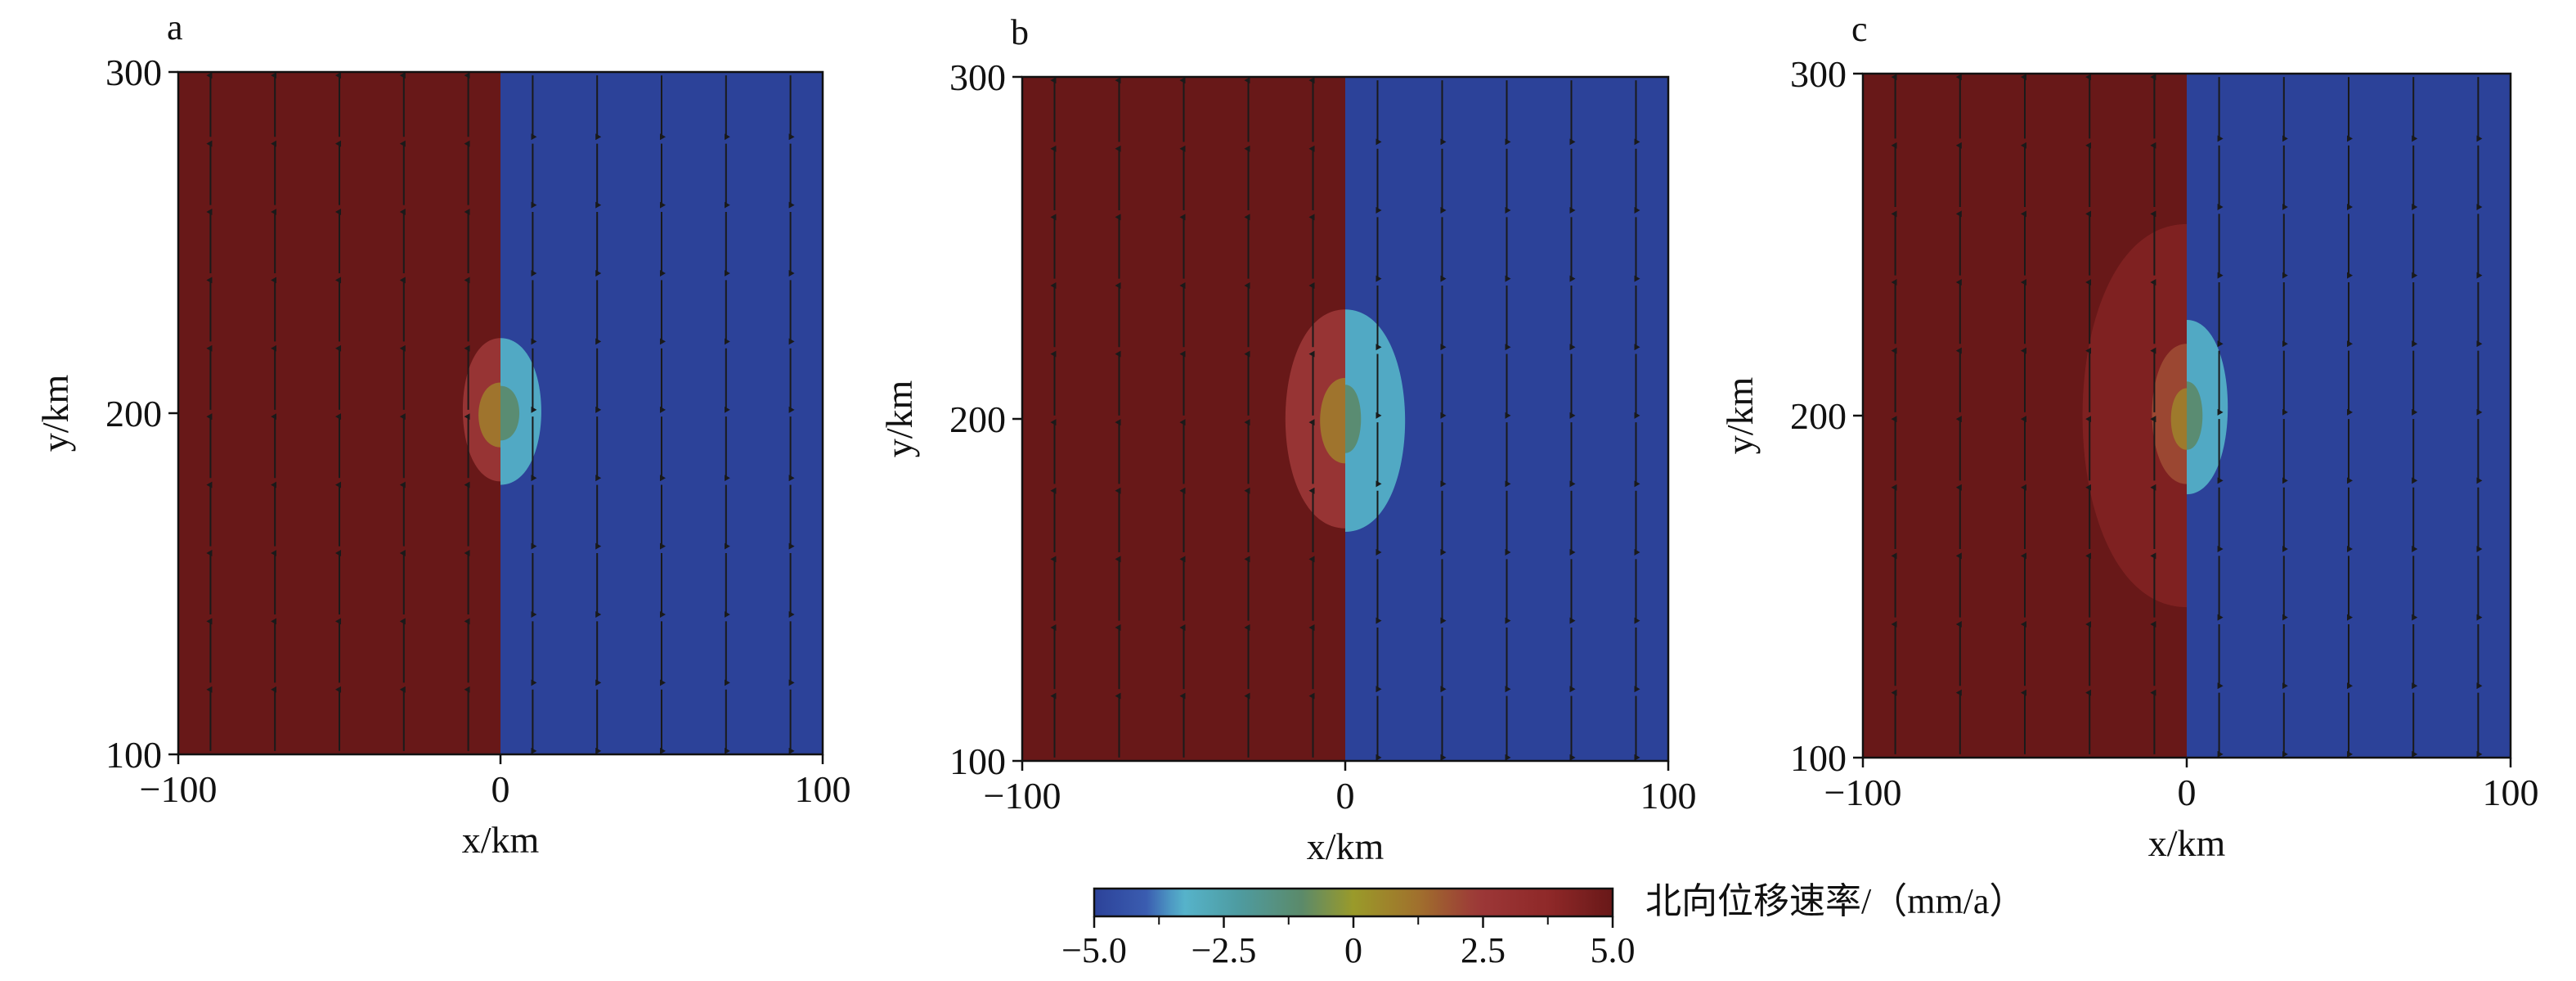 This screenshot has height=981, width=2576. Describe the element at coordinates (1859, 29) in the screenshot. I see `panel-label: c` at that location.